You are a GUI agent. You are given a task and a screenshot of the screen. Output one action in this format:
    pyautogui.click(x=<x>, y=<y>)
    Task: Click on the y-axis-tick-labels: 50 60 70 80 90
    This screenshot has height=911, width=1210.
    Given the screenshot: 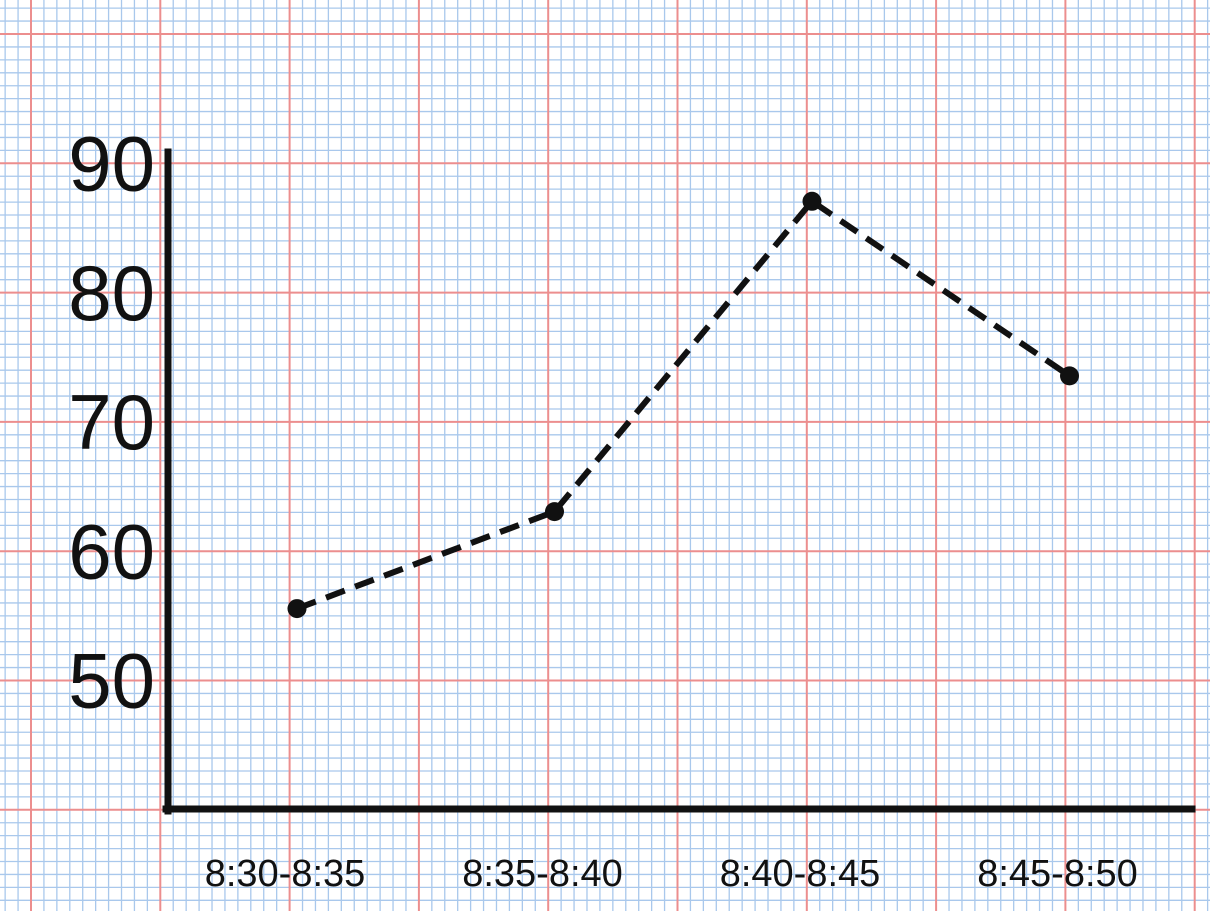 What is the action you would take?
    pyautogui.click(x=111, y=422)
    